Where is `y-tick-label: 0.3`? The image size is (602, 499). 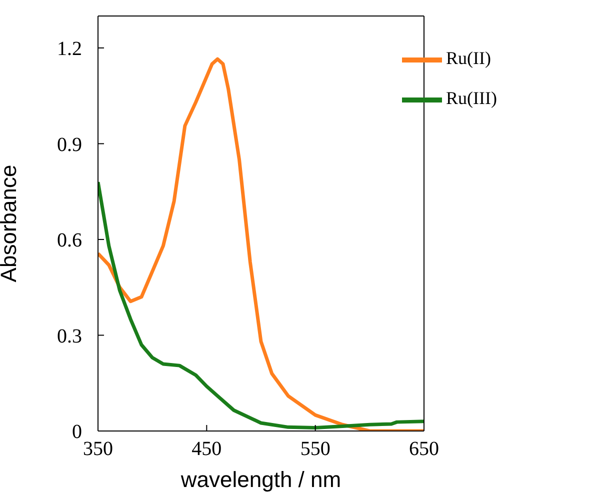
y-tick-label: 0.3 is located at coordinates (69, 336).